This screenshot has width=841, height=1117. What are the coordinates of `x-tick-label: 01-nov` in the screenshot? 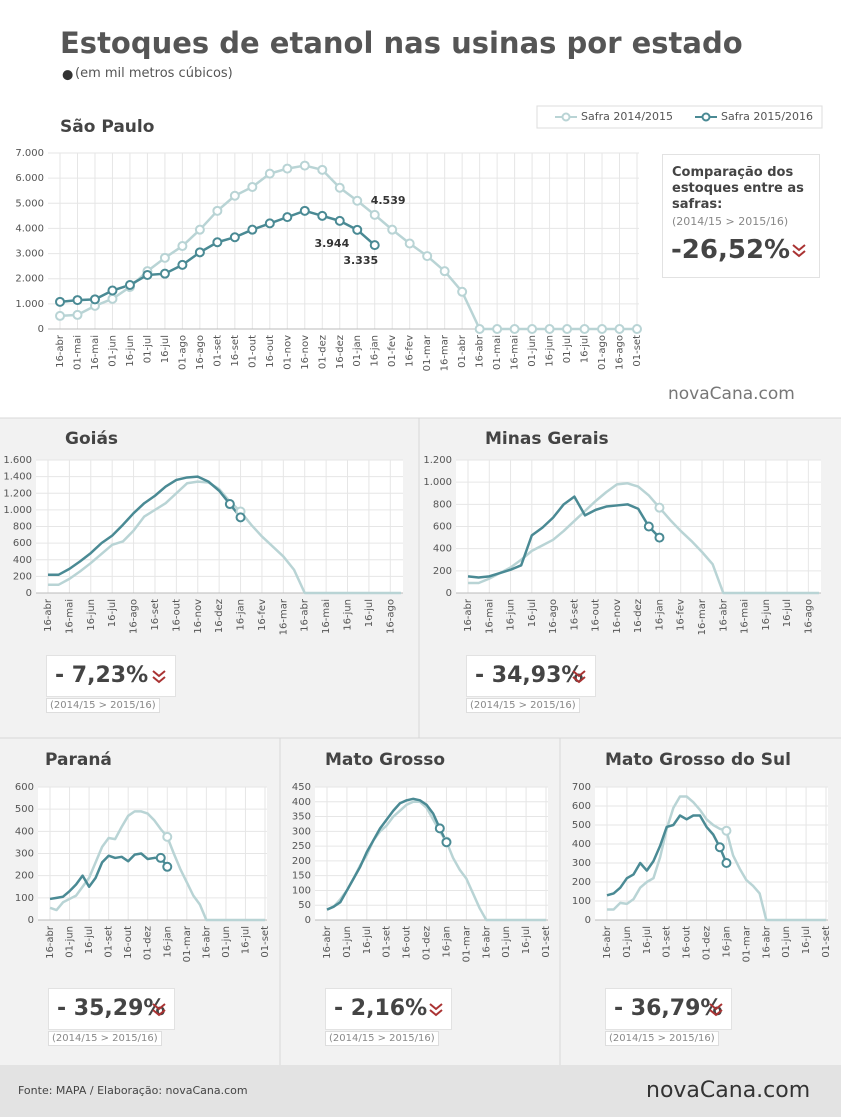 It's located at (287, 352).